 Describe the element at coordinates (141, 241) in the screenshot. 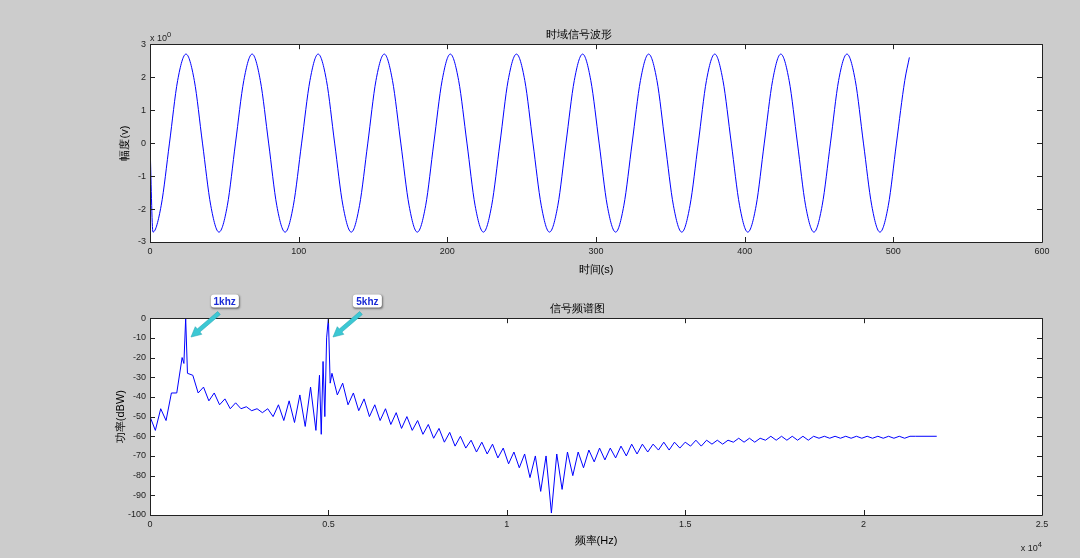

I see `y-tick-label: -3` at that location.